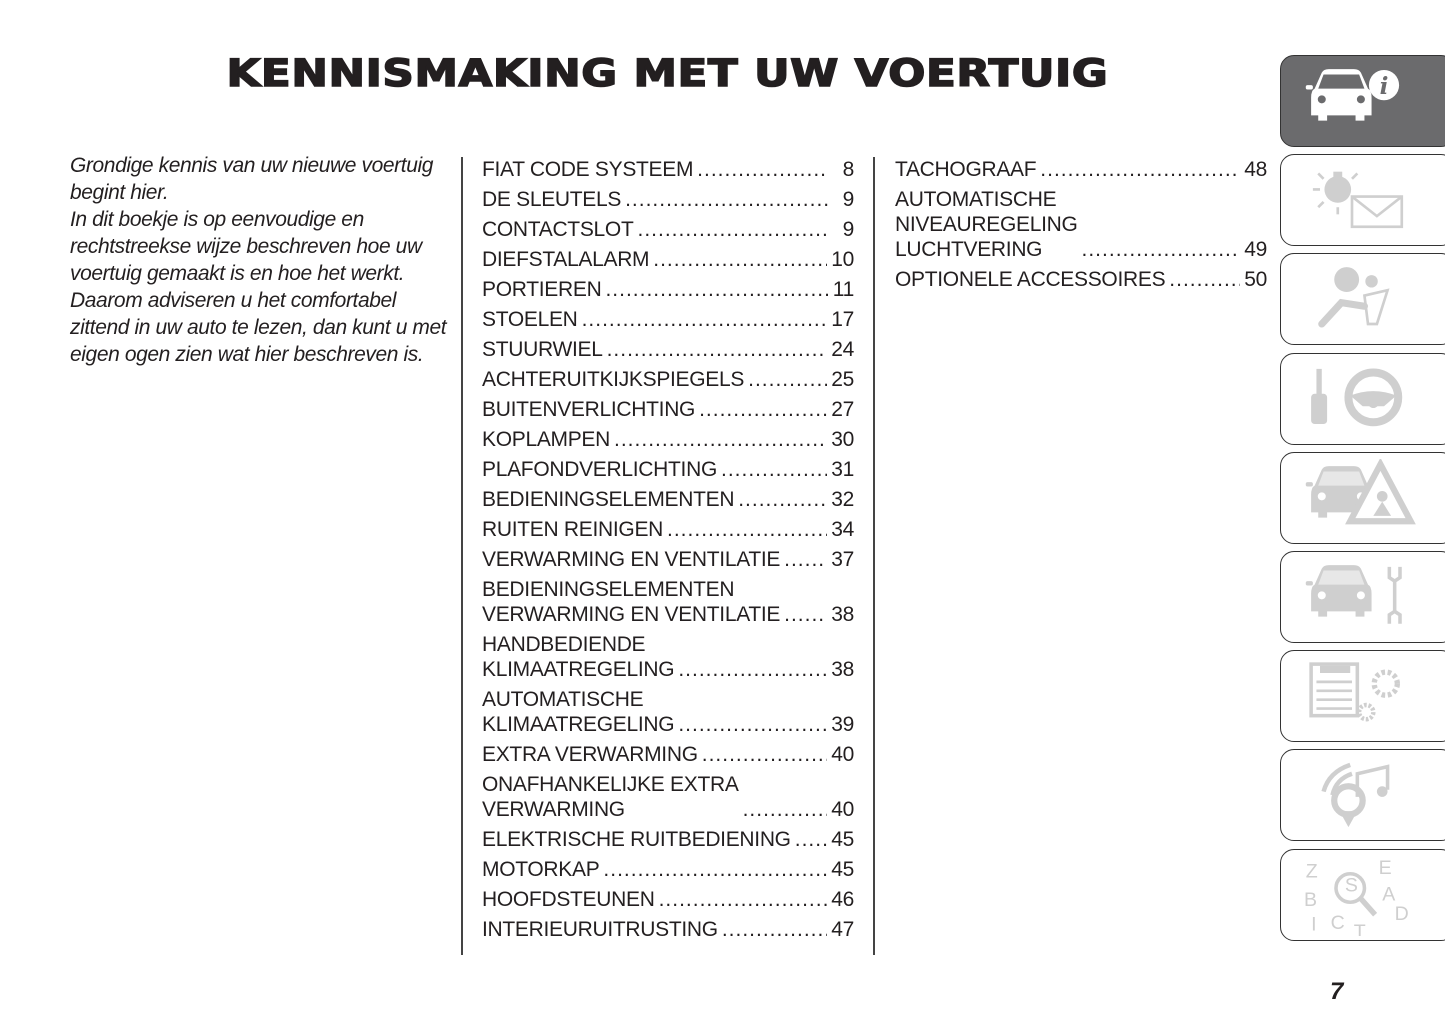 The width and height of the screenshot is (1445, 1019). What do you see at coordinates (842, 529) in the screenshot?
I see `toc-page: 34` at bounding box center [842, 529].